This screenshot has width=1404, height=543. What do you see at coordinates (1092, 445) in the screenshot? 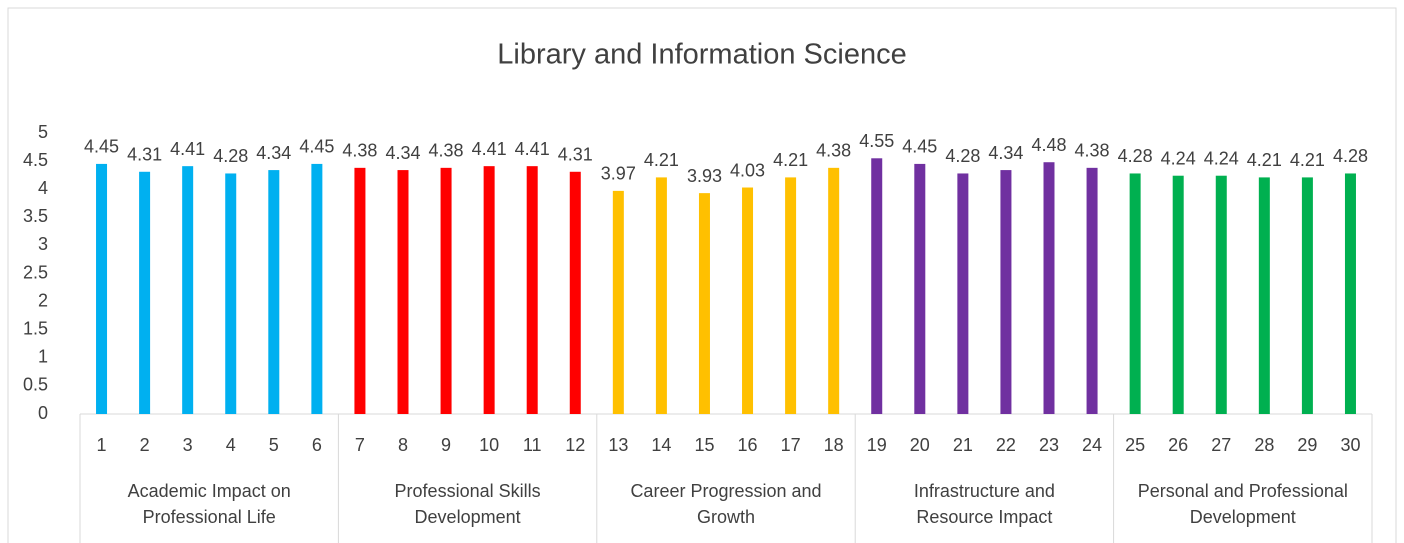
I see `x-tick-label: 24` at bounding box center [1092, 445].